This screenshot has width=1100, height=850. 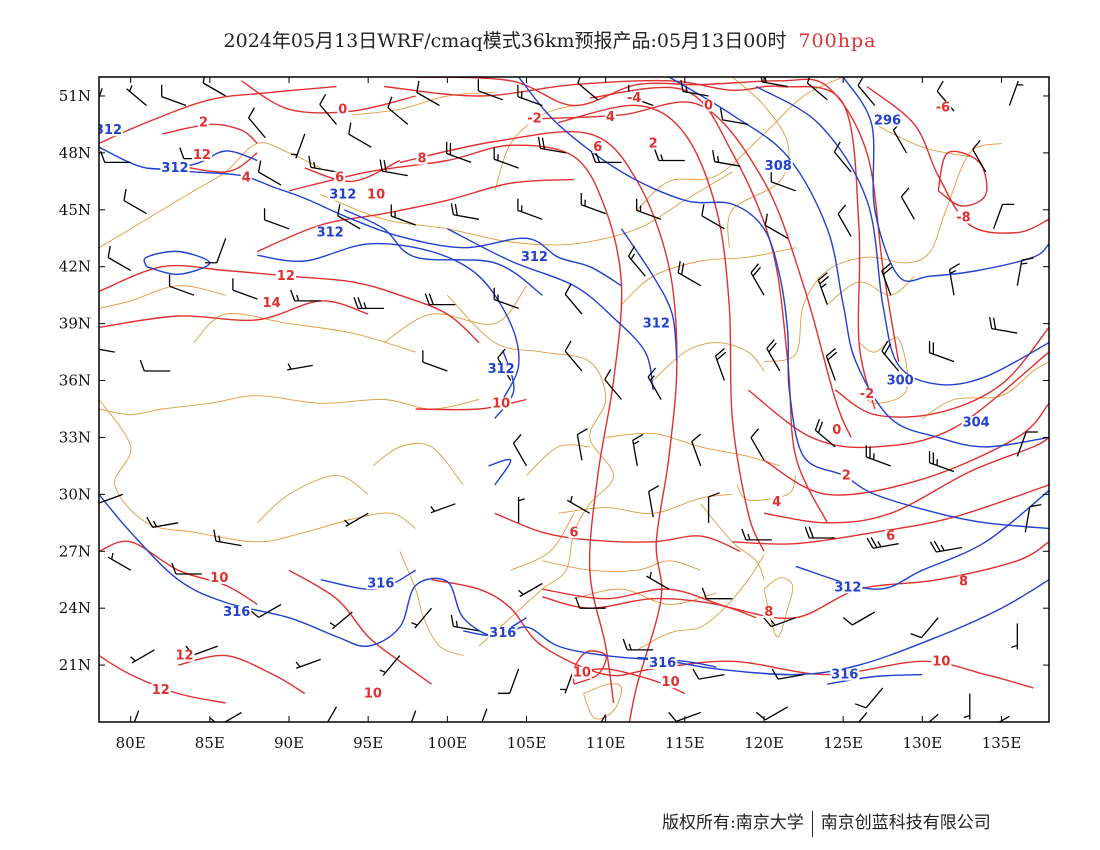 I want to click on temperature-contour-label: -2, so click(x=867, y=394).